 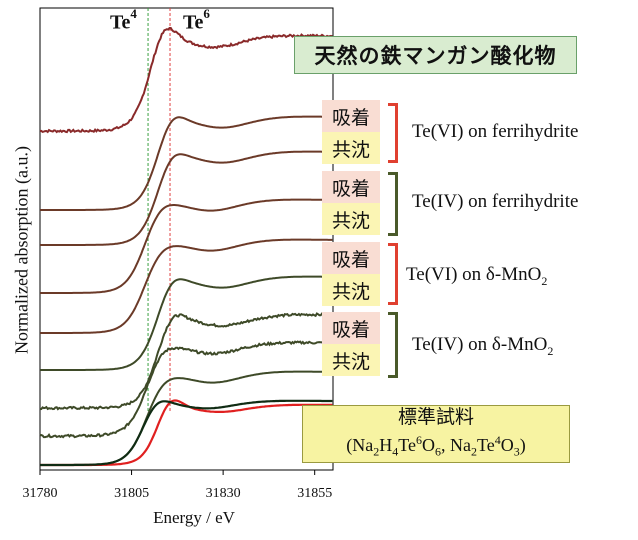 What do you see at coordinates (40, 493) in the screenshot?
I see `x-tick-label: 31780` at bounding box center [40, 493].